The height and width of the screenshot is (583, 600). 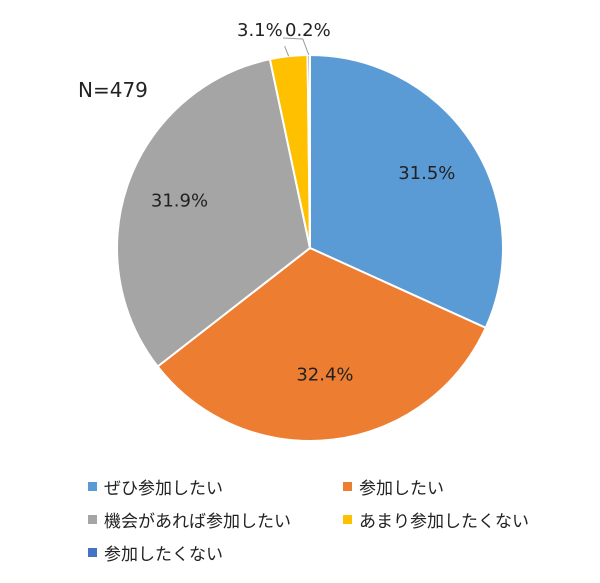 I want to click on leader-lines, so click(x=296, y=47).